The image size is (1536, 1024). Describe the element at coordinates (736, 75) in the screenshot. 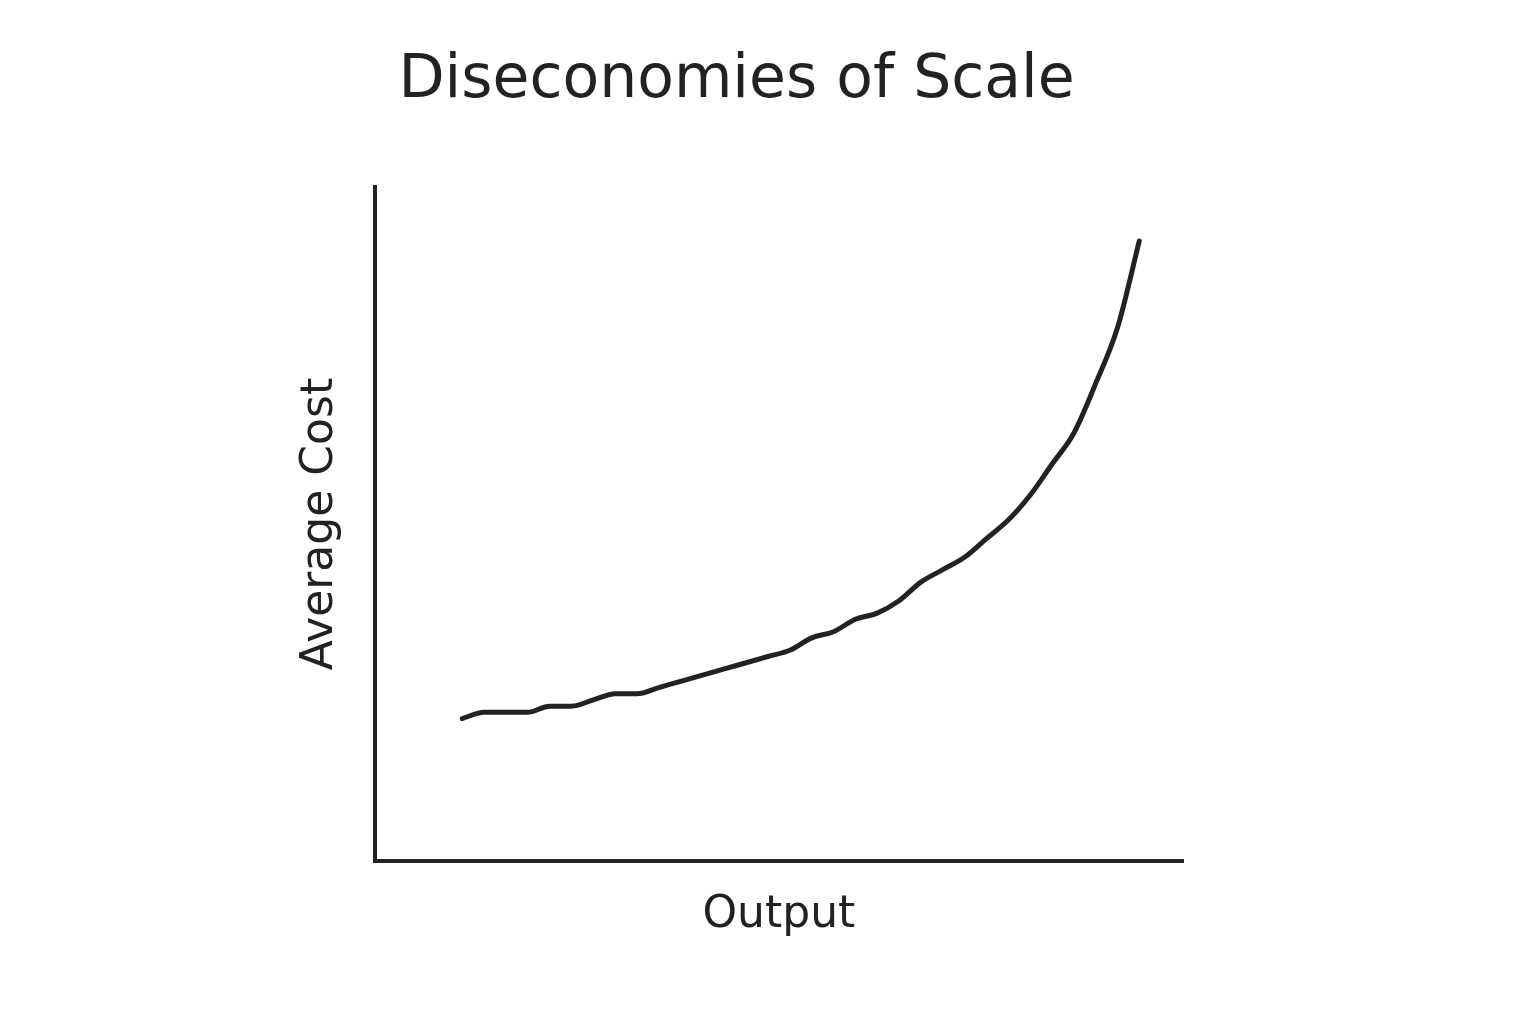

I see `chart-title: Diseconomies of Scale` at that location.